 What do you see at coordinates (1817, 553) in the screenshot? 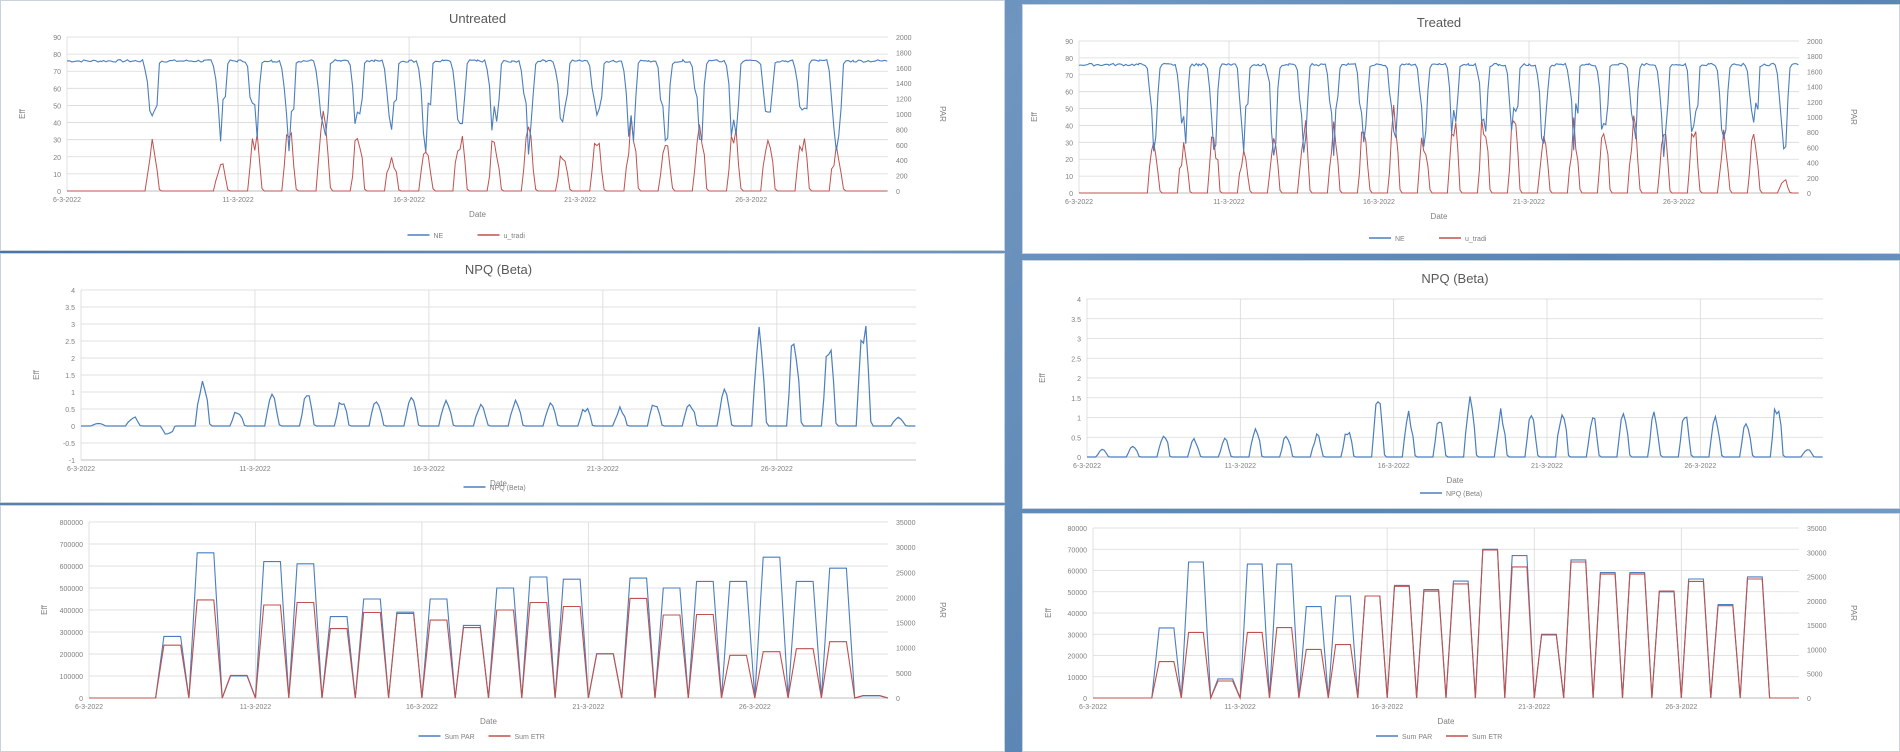
I see `y2-tick-label: 30000` at bounding box center [1817, 553].